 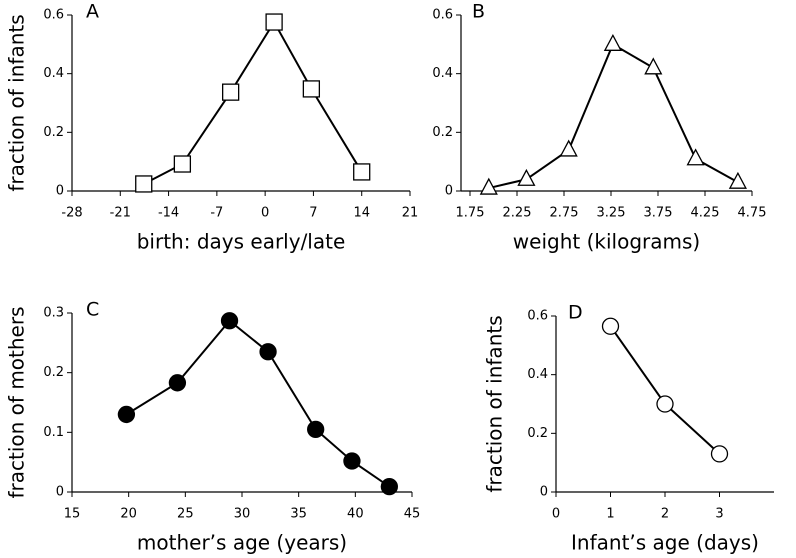 What do you see at coordinates (298, 514) in the screenshot?
I see `x-tick-label: 35` at bounding box center [298, 514].